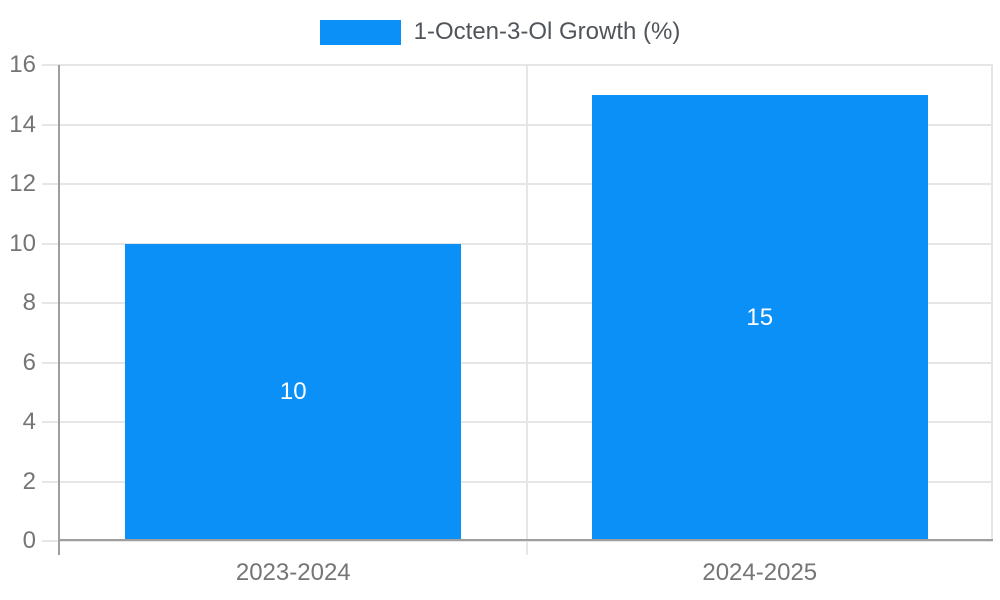 This screenshot has width=1000, height=600. Describe the element at coordinates (547, 31) in the screenshot. I see `legend-label: 1-Octen-3-Ol Growth (%)` at that location.